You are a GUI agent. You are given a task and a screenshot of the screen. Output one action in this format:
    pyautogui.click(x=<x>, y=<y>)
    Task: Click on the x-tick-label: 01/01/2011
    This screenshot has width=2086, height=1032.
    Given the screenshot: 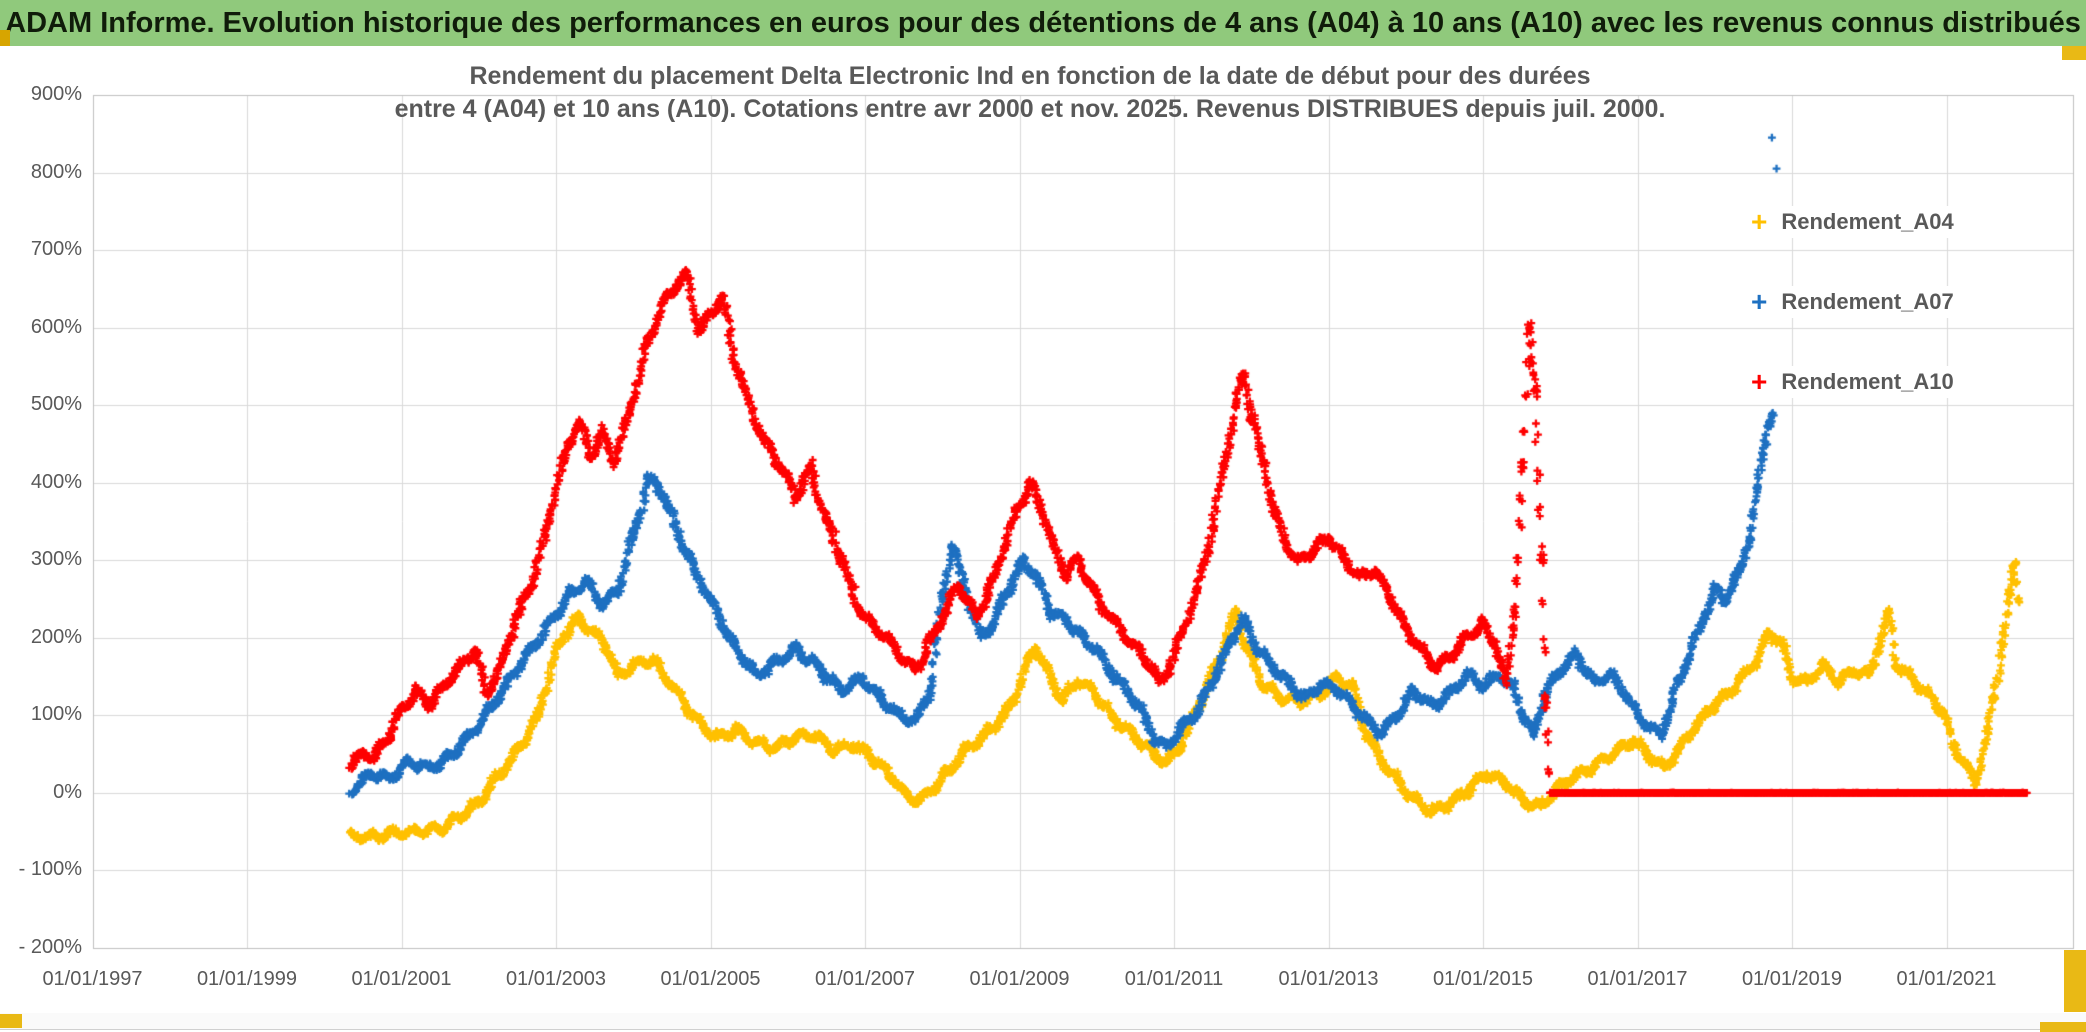 What is the action you would take?
    pyautogui.click(x=1174, y=979)
    